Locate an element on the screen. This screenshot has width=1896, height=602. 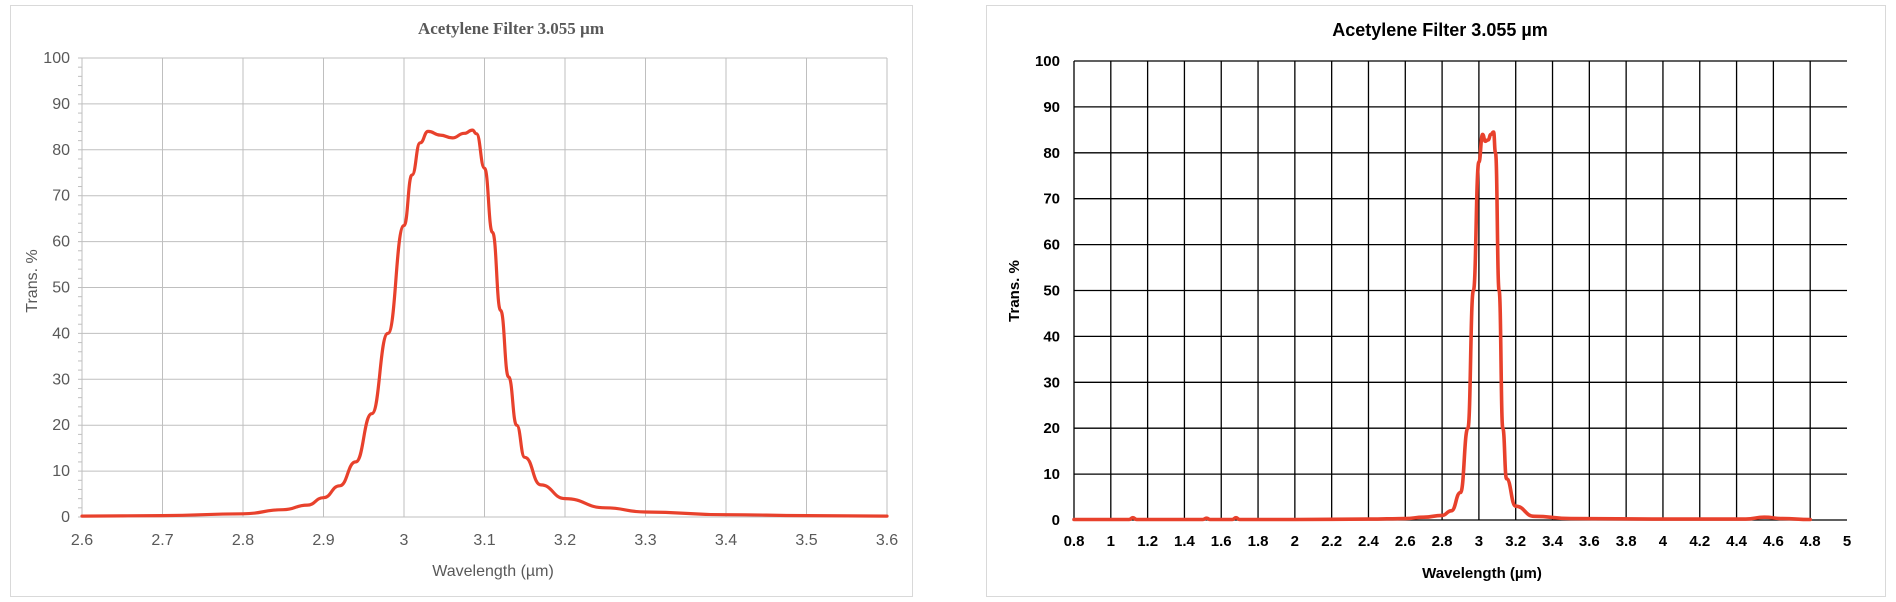
chart-right-title: Acetylene Filter 3.055 µm is located at coordinates (1439, 30).